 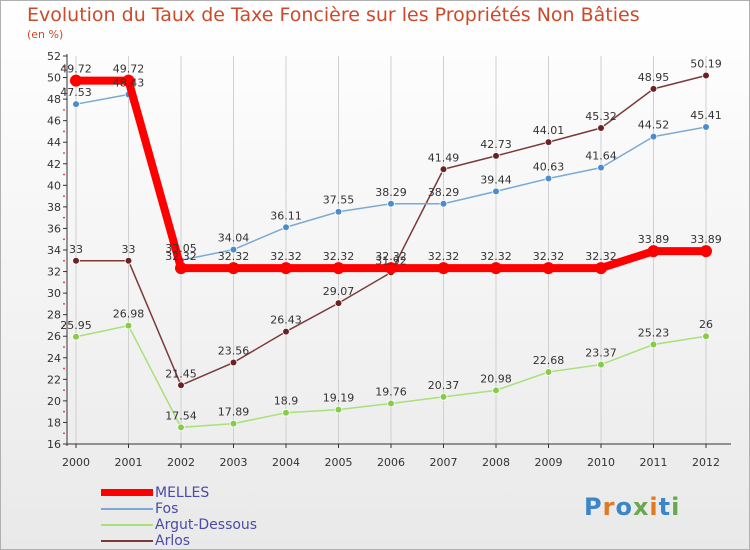 What do you see at coordinates (391, 260) in the screenshot?
I see `data-label: 31.92` at bounding box center [391, 260].